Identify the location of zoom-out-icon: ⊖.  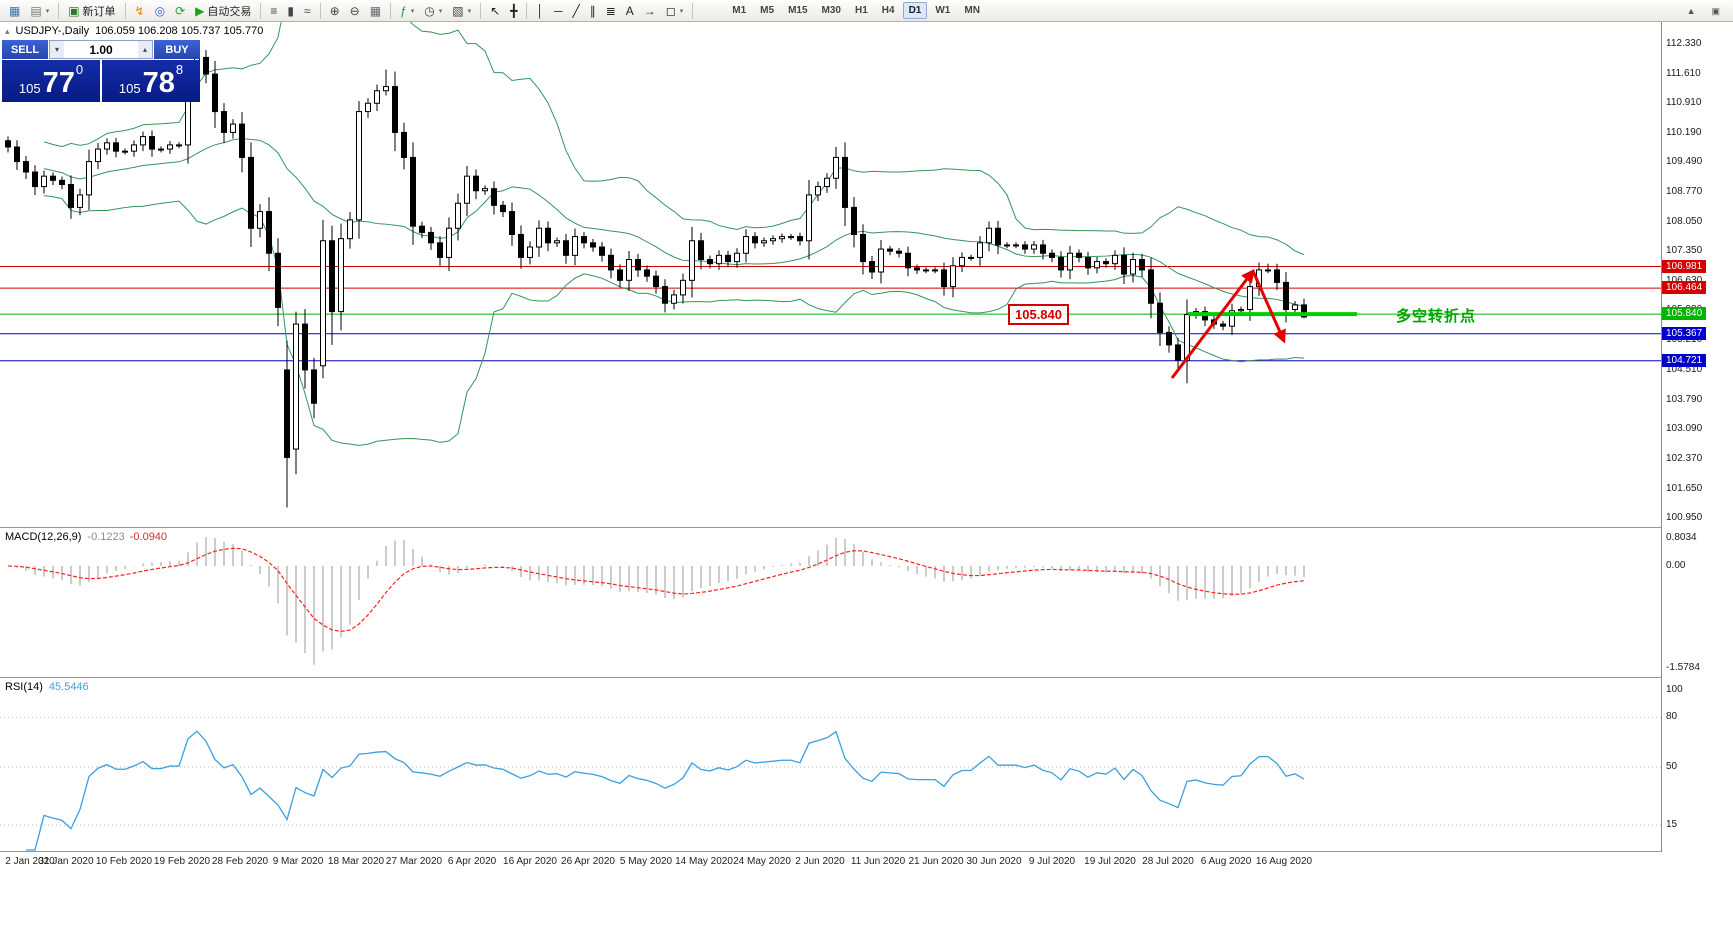
(354, 10).